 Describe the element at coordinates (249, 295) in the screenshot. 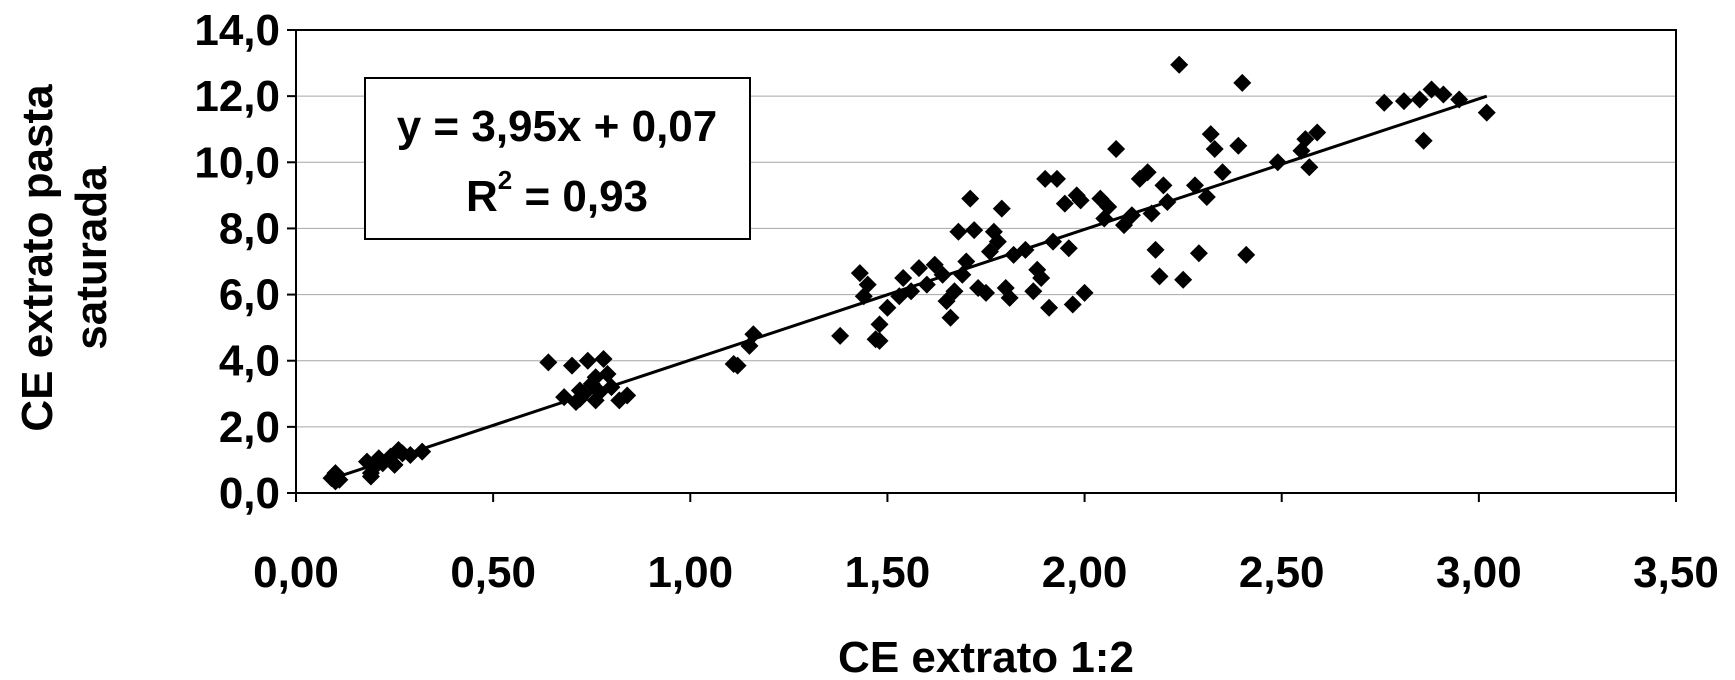

I see `y-tick-label: 6,0` at that location.